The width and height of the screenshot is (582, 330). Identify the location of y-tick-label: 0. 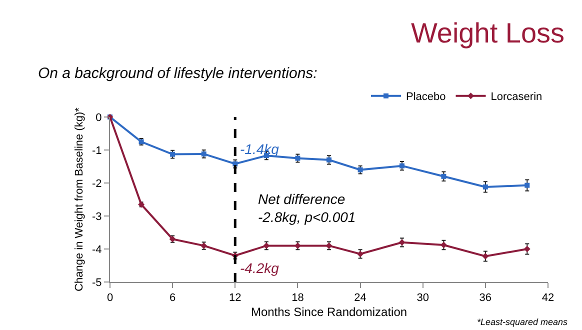
(99, 118).